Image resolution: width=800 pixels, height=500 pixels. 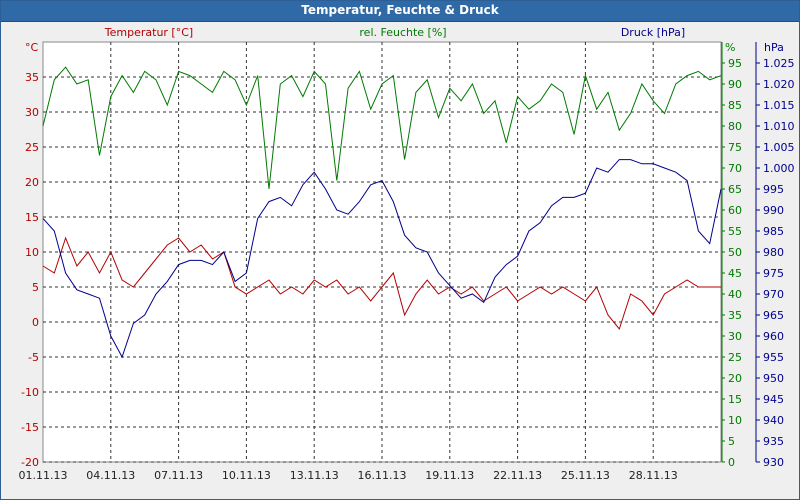 What do you see at coordinates (773, 378) in the screenshot?
I see `pressure-tick-label: 950` at bounding box center [773, 378].